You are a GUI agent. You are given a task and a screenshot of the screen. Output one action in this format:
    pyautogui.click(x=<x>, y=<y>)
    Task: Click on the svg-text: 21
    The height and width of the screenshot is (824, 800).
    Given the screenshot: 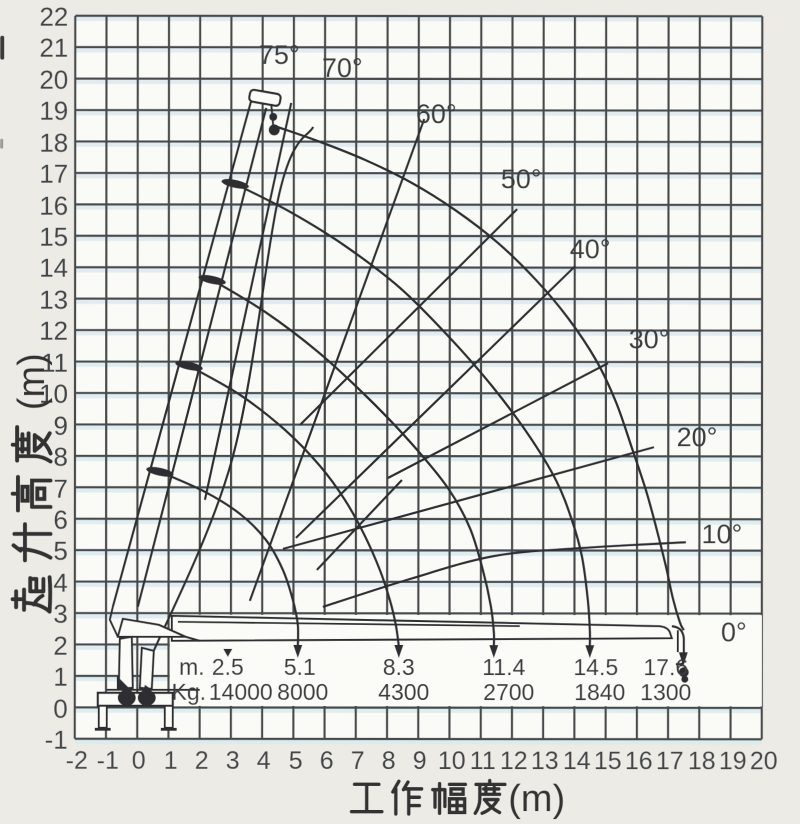 What is the action you would take?
    pyautogui.click(x=53, y=48)
    